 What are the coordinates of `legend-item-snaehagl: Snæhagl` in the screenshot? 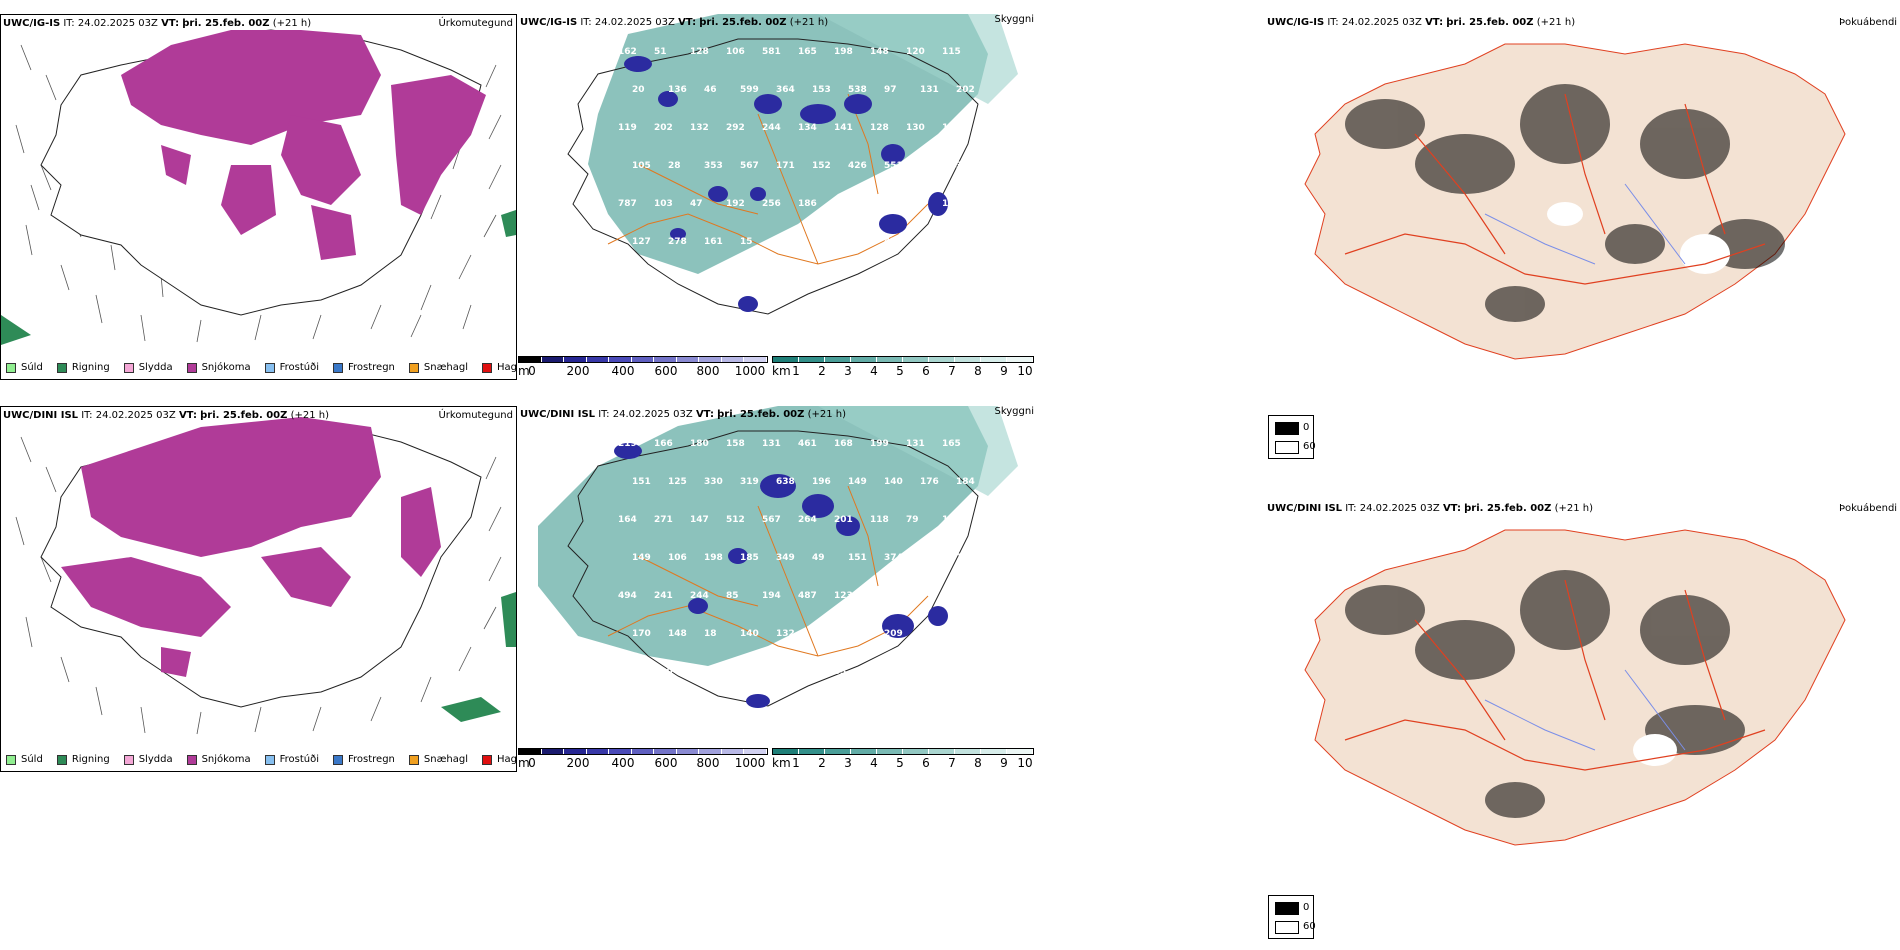 It's located at (438, 759).